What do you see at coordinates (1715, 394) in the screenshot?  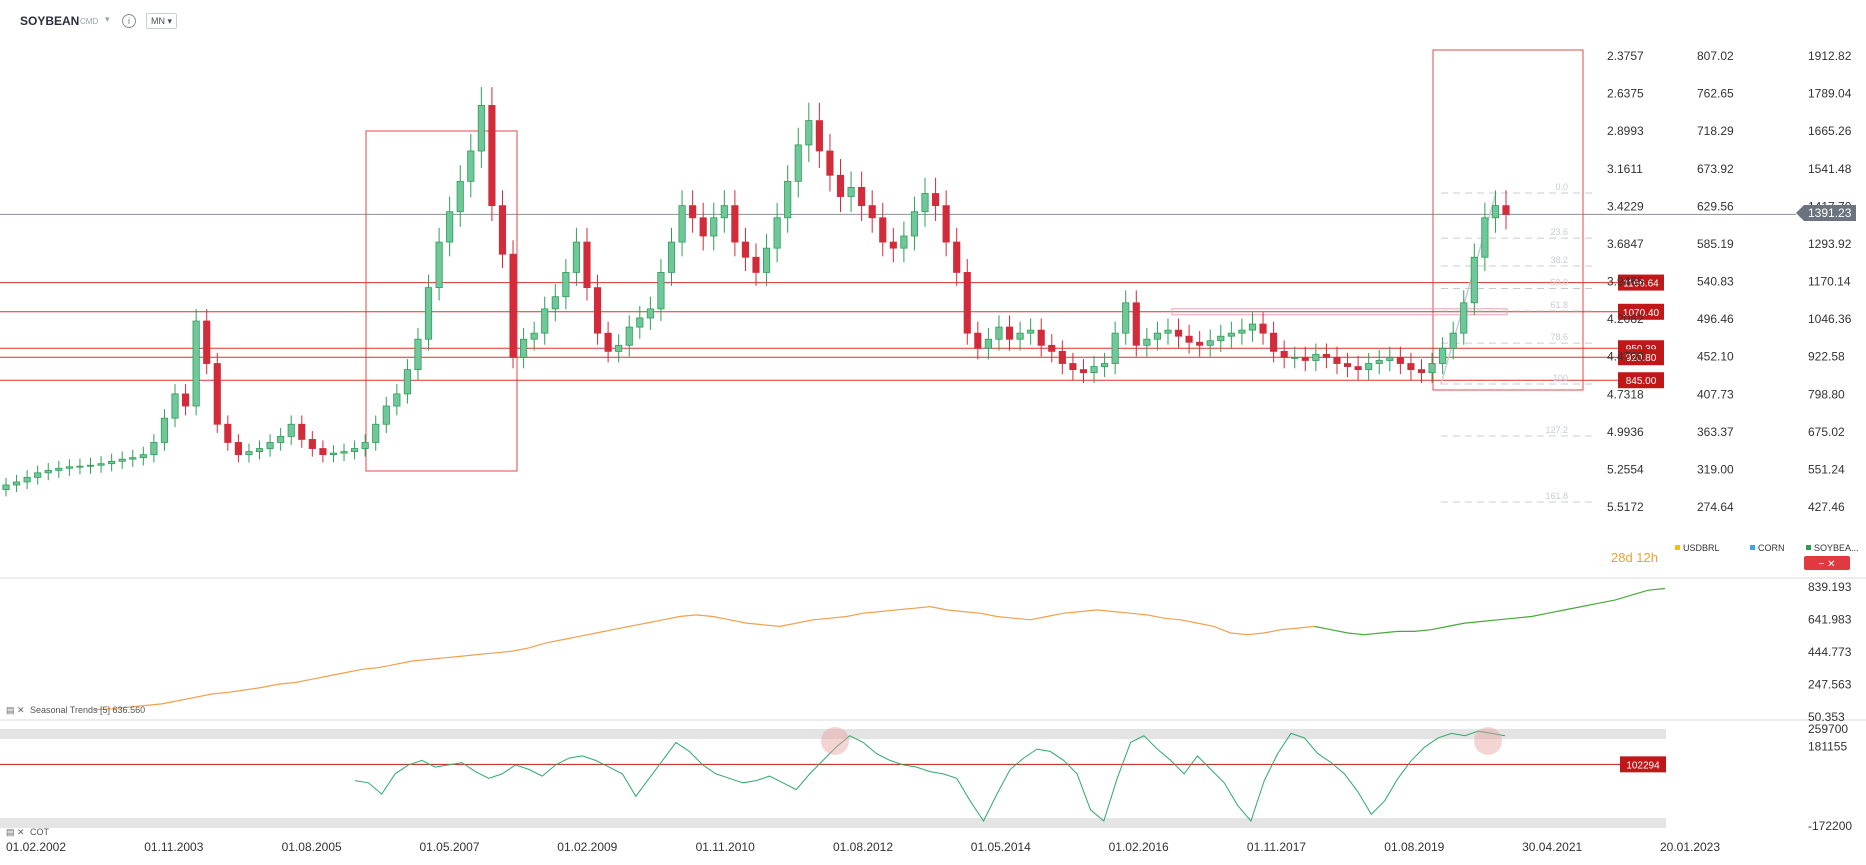 I see `y-tick-secondary: 407.73` at bounding box center [1715, 394].